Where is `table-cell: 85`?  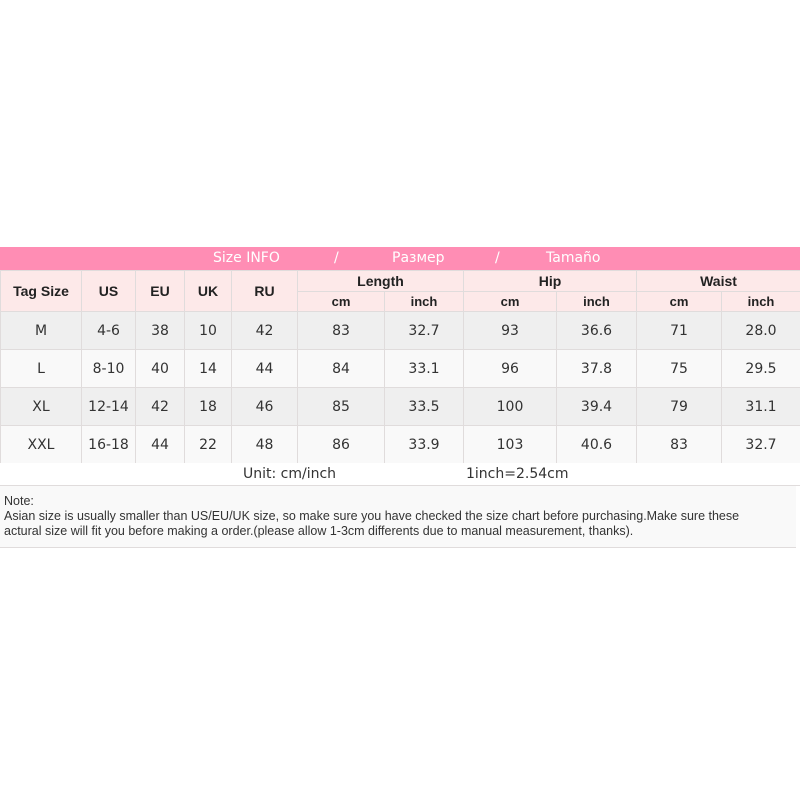
table-cell: 85 is located at coordinates (341, 406).